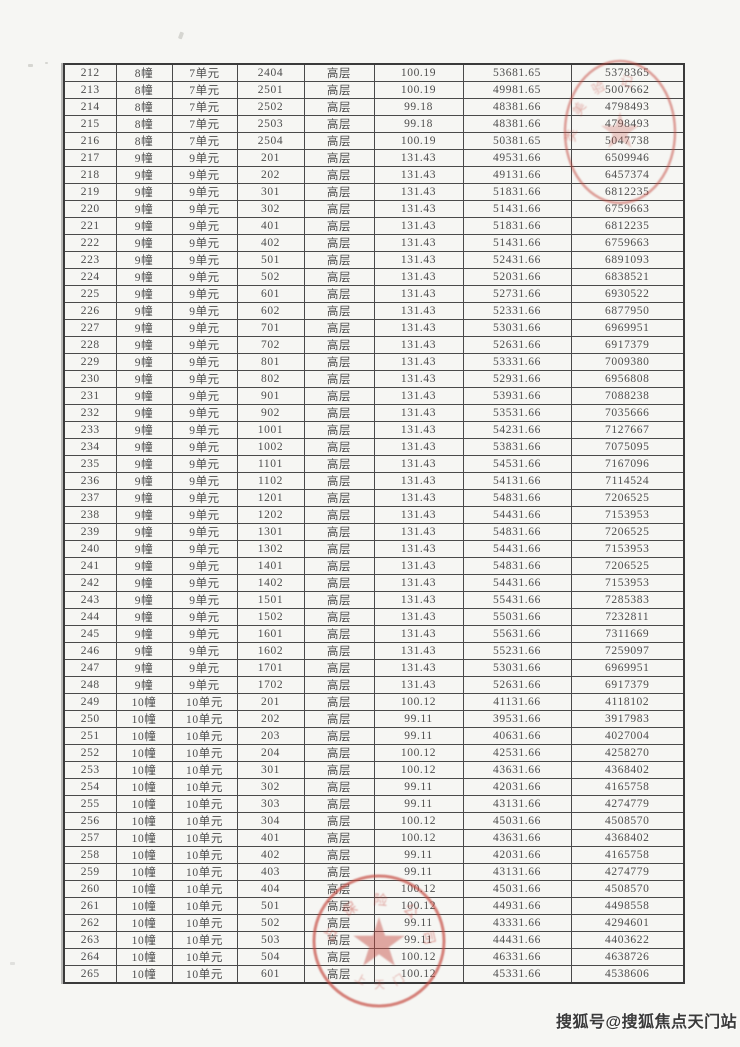 The image size is (740, 1047). Describe the element at coordinates (517, 600) in the screenshot. I see `table-cell: 55431.66` at that location.